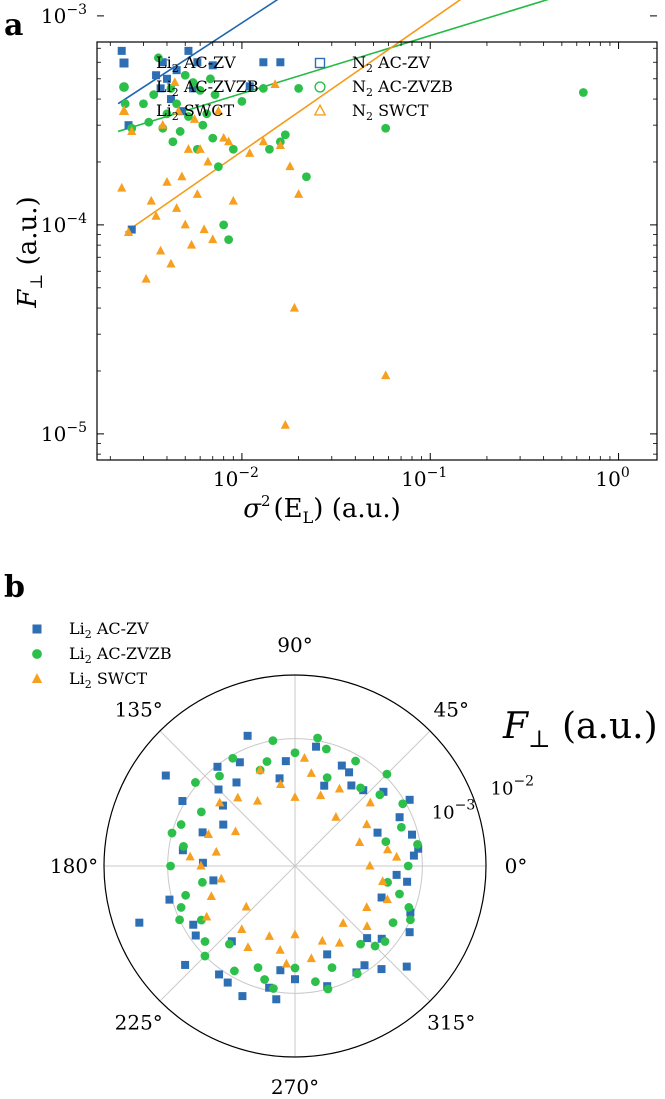  I want to click on panel-a-xlabel: σ2 (EL) (a.u.), so click(322, 509).